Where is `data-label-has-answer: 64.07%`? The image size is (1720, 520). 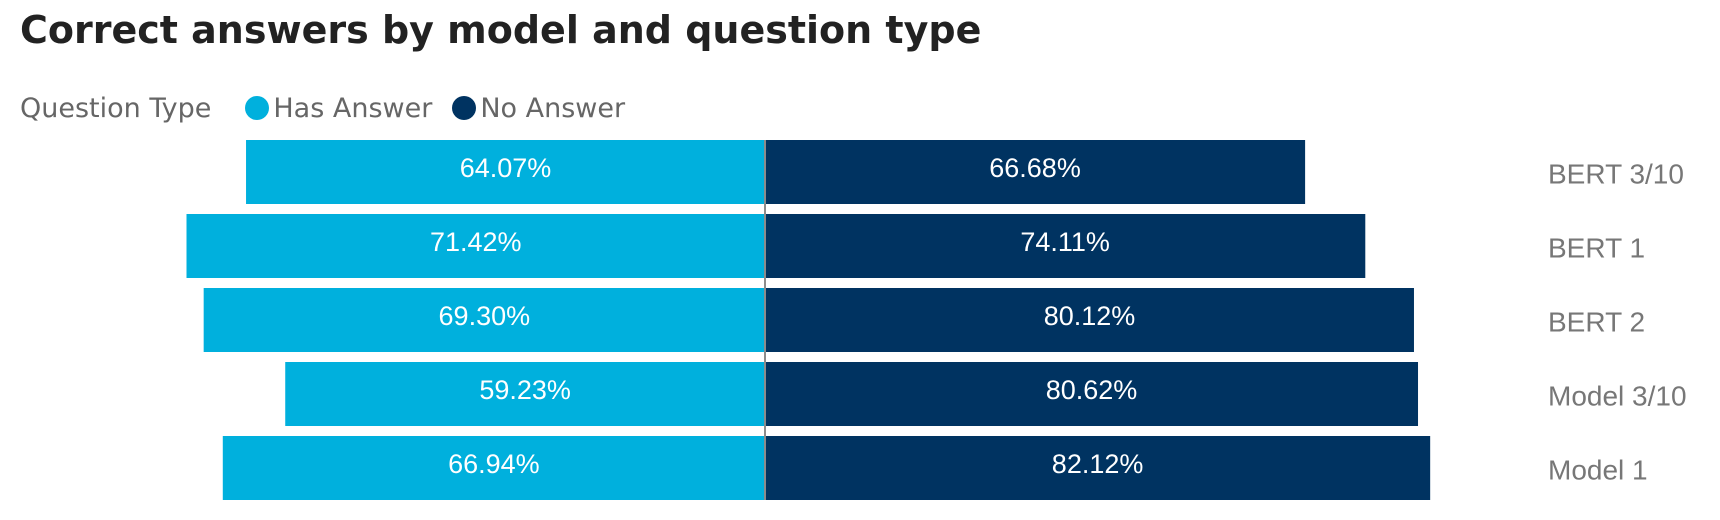
data-label-has-answer: 64.07% is located at coordinates (506, 168).